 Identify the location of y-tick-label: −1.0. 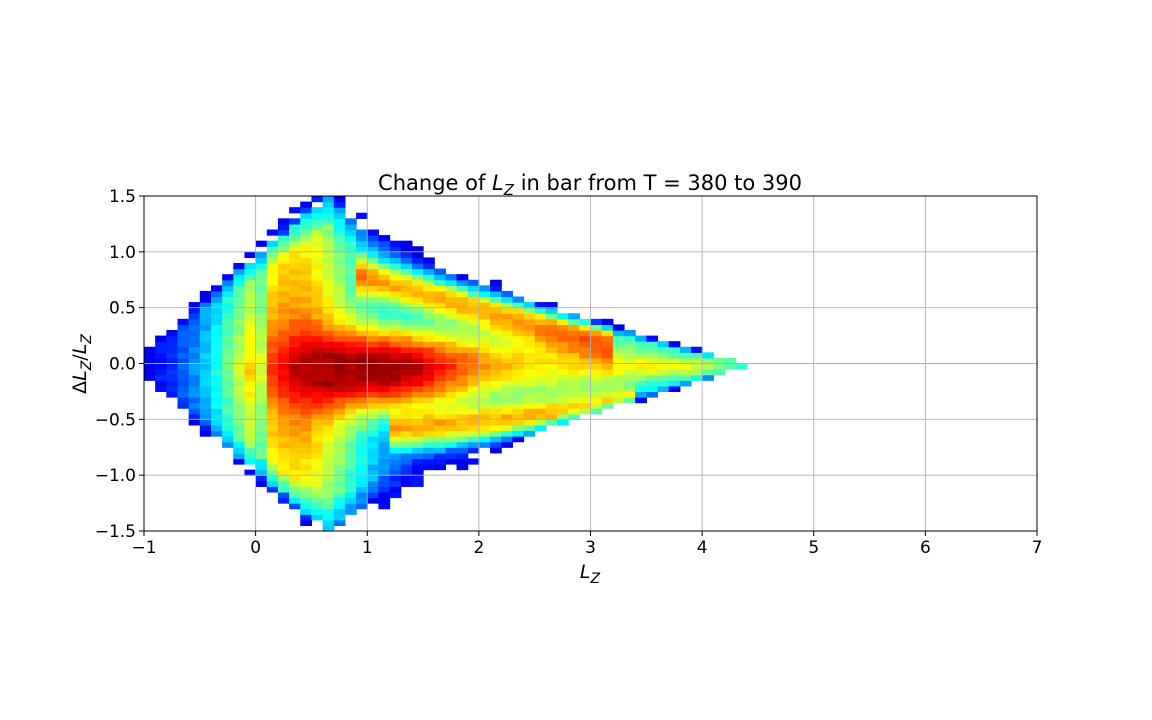
(115, 476).